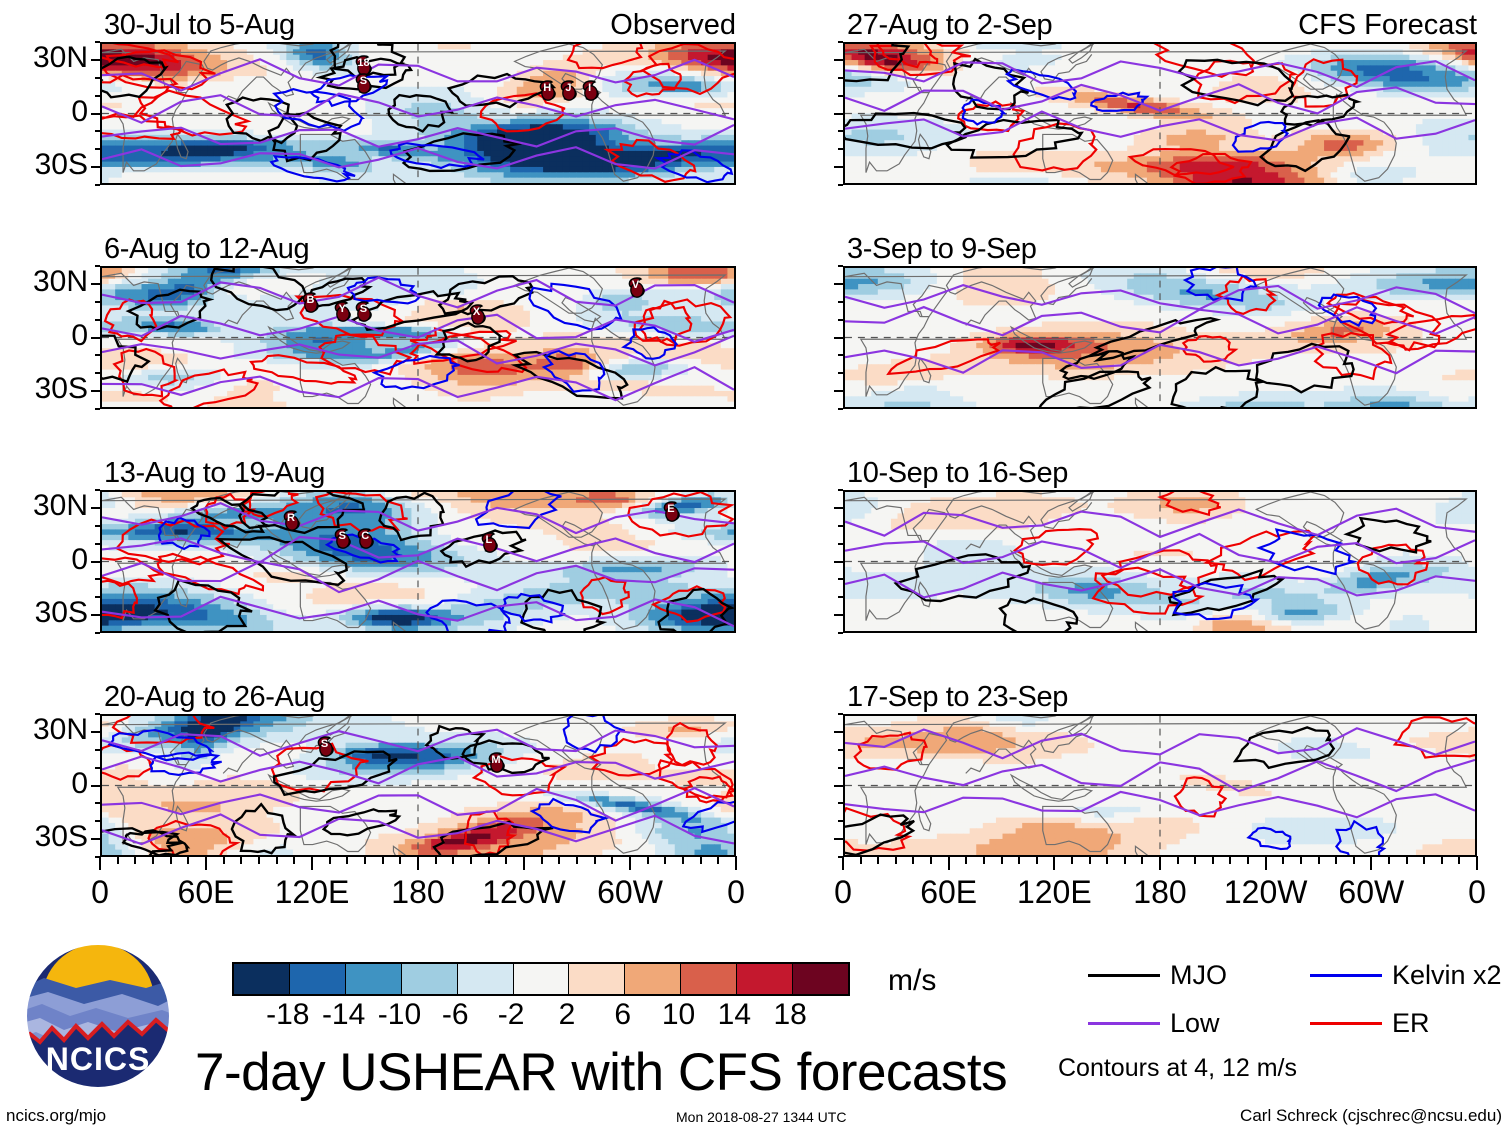  I want to click on panel-title-obs-1: 30-Jul to 5-Aug, so click(199, 25).